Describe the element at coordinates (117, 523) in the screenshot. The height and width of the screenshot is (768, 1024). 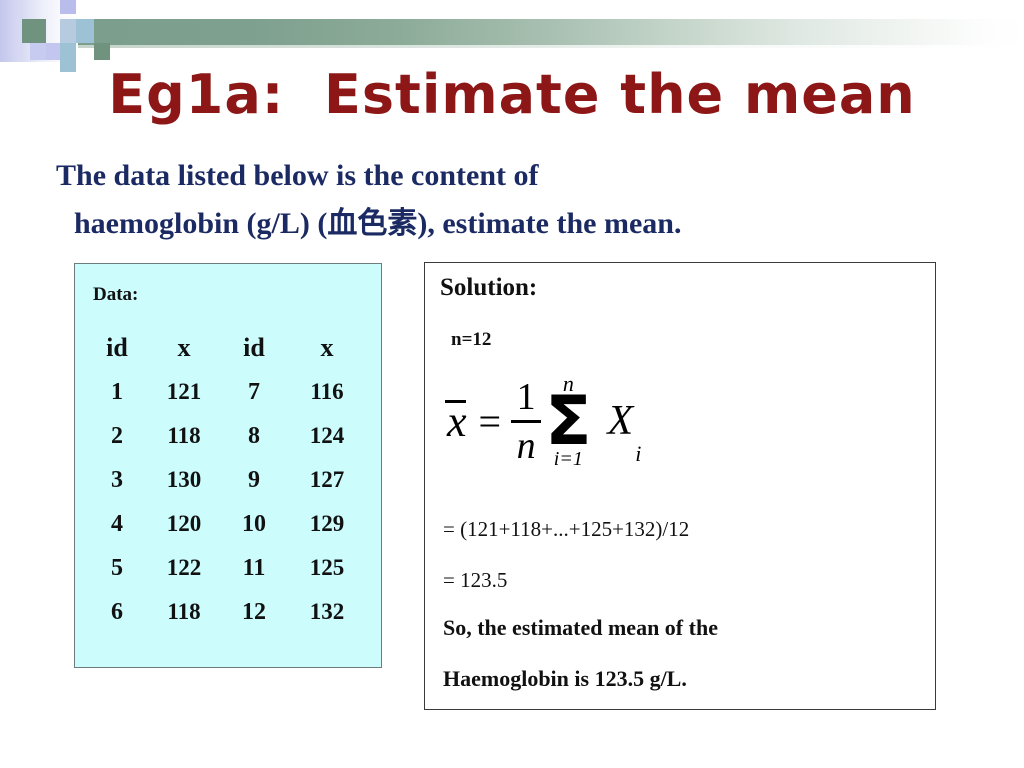
I see `cell-id-1: 4` at that location.